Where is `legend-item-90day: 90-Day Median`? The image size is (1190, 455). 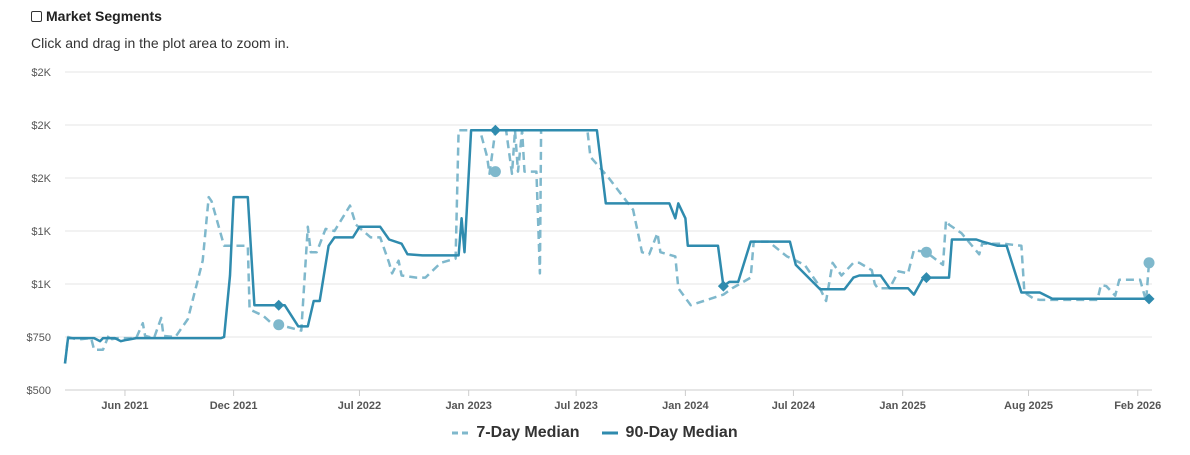
legend-item-90day: 90-Day Median is located at coordinates (669, 433).